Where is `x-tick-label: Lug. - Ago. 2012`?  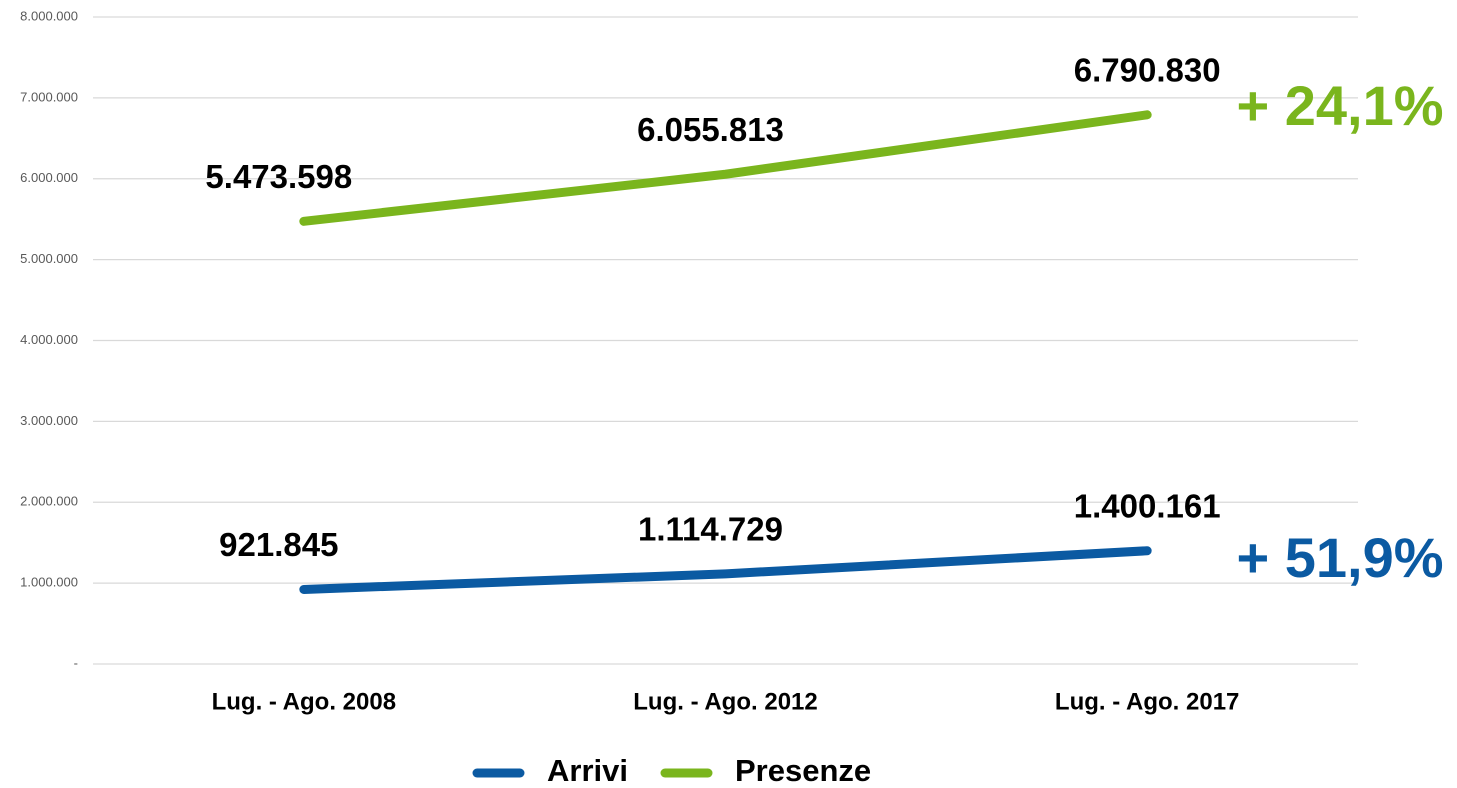 x-tick-label: Lug. - Ago. 2012 is located at coordinates (725, 701).